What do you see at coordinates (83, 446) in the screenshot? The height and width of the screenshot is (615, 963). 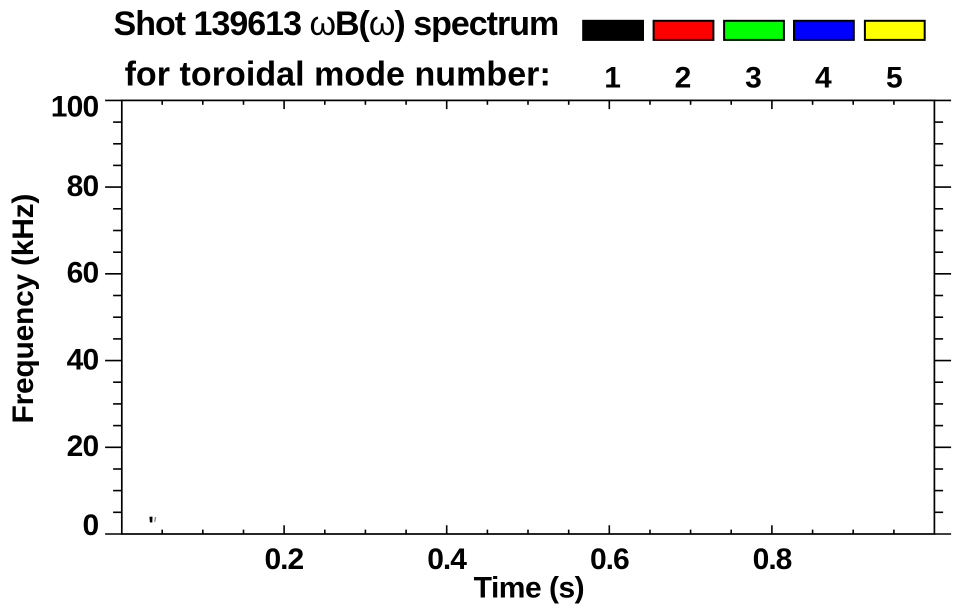 I see `svg-text: 20` at bounding box center [83, 446].